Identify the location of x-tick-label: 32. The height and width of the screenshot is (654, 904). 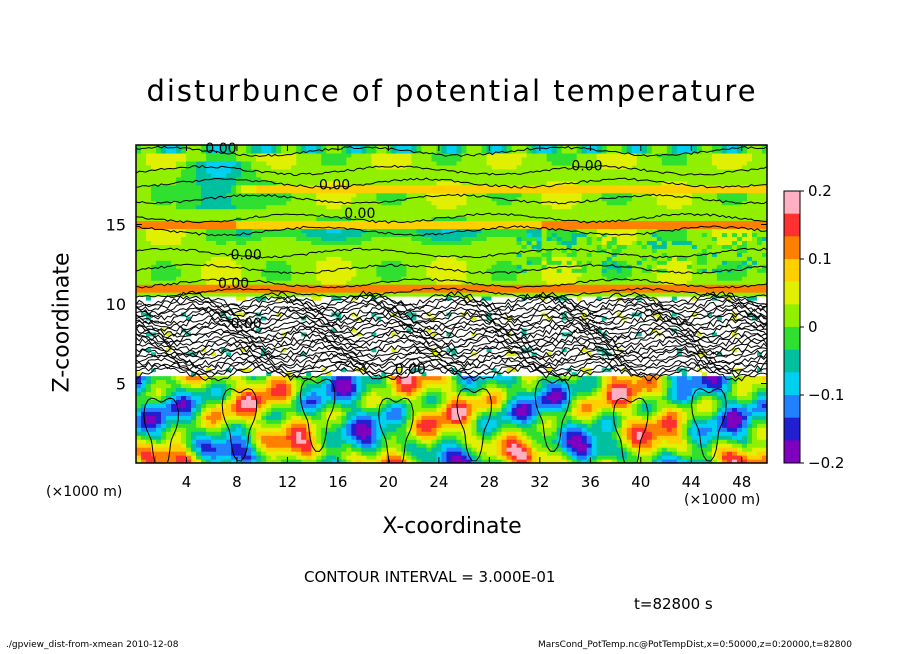
(539, 482).